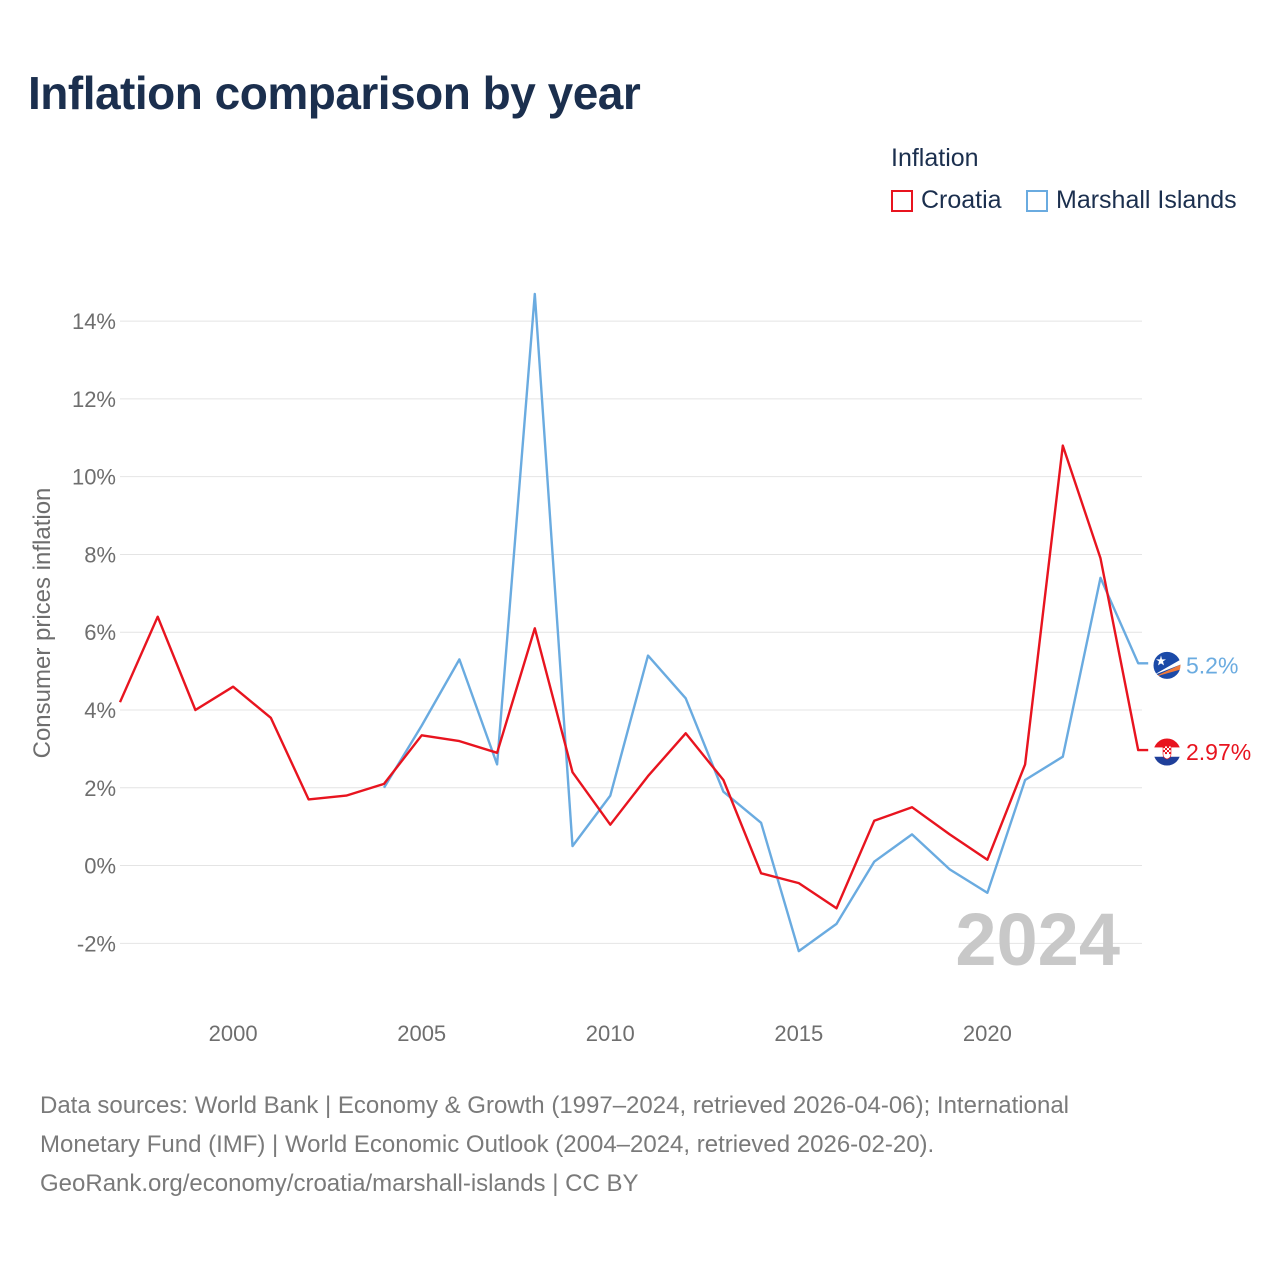 The image size is (1280, 1280). What do you see at coordinates (100, 710) in the screenshot?
I see `y-tick-label: 4%` at bounding box center [100, 710].